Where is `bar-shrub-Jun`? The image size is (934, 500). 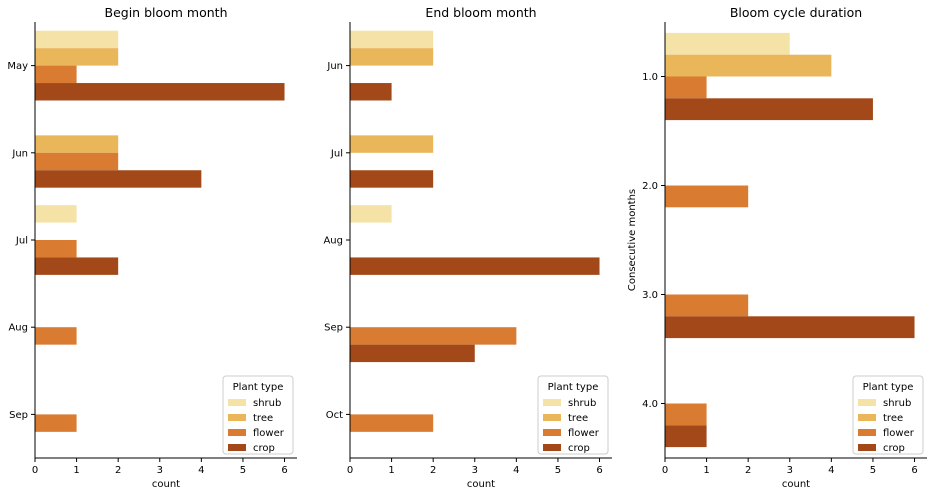 bar-shrub-Jun is located at coordinates (392, 39).